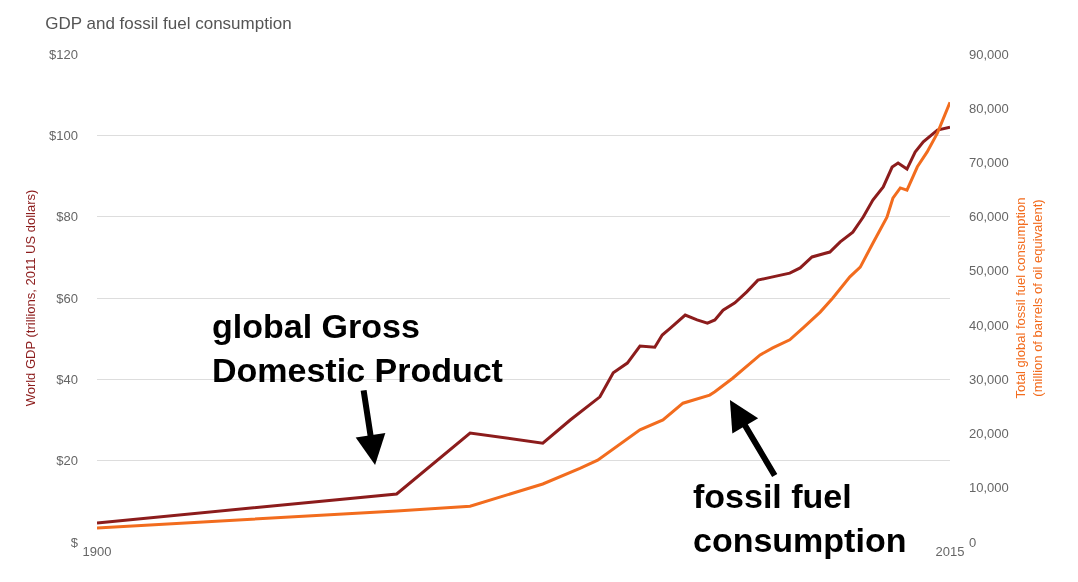 Image resolution: width=1078 pixels, height=582 pixels. I want to click on y2-tick-label: 10,000, so click(989, 488).